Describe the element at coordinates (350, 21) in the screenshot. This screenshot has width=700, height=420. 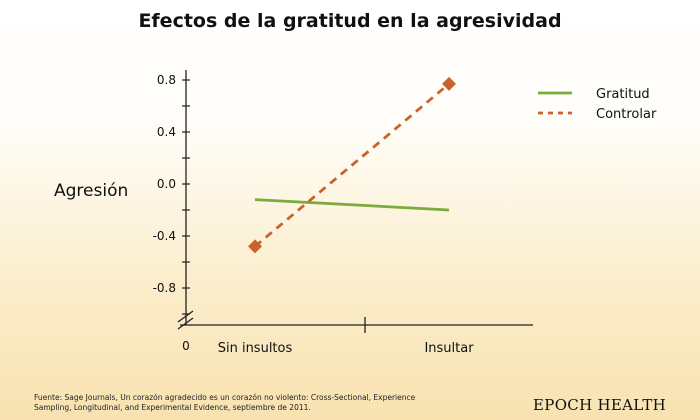
I see `chart-title: Efectos de la gratitud en la agresividad` at that location.